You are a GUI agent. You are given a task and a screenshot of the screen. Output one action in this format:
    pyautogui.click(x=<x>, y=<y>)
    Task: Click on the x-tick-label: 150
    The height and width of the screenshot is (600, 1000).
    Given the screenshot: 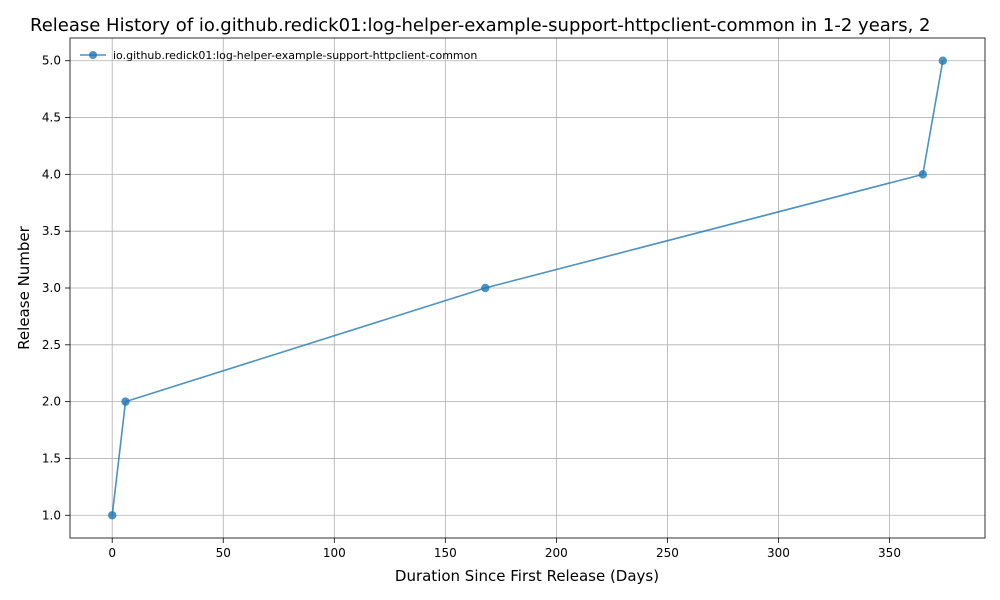 What is the action you would take?
    pyautogui.click(x=445, y=553)
    